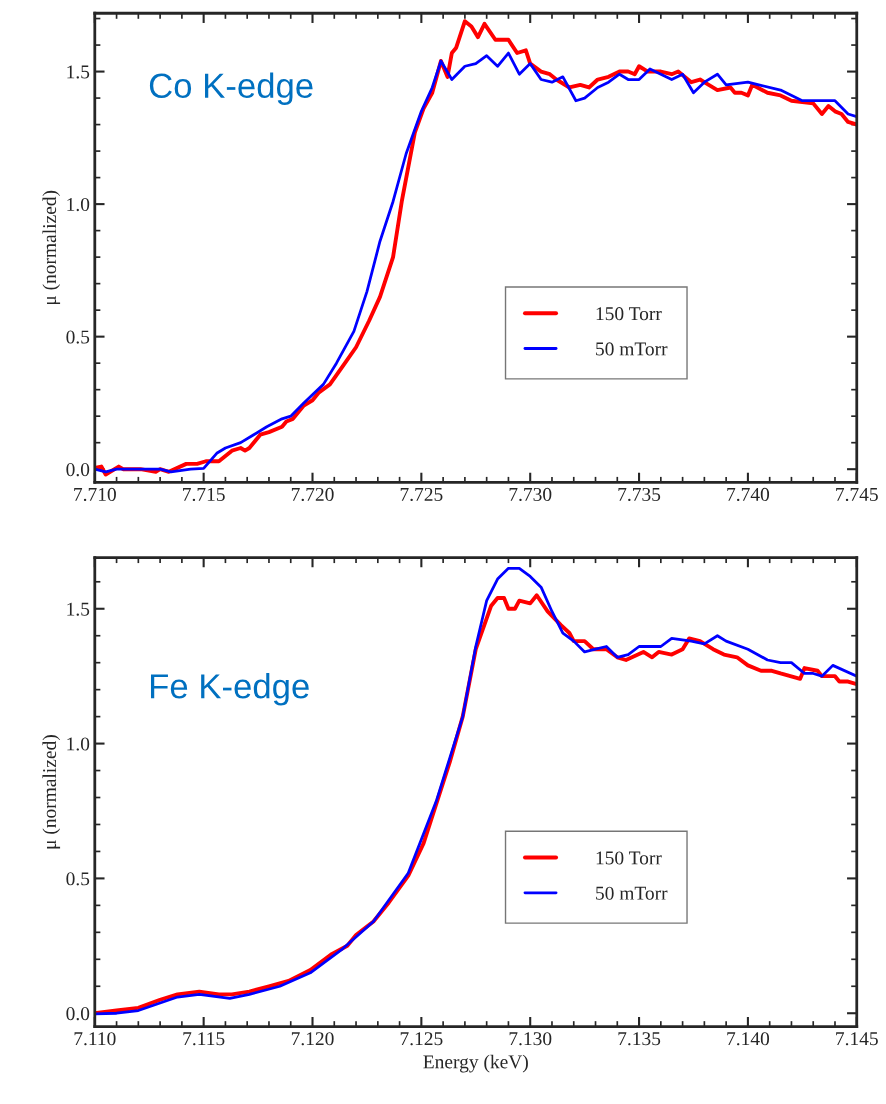 Image resolution: width=886 pixels, height=1104 pixels. What do you see at coordinates (639, 494) in the screenshot?
I see `x-tick-label: 7.735` at bounding box center [639, 494].